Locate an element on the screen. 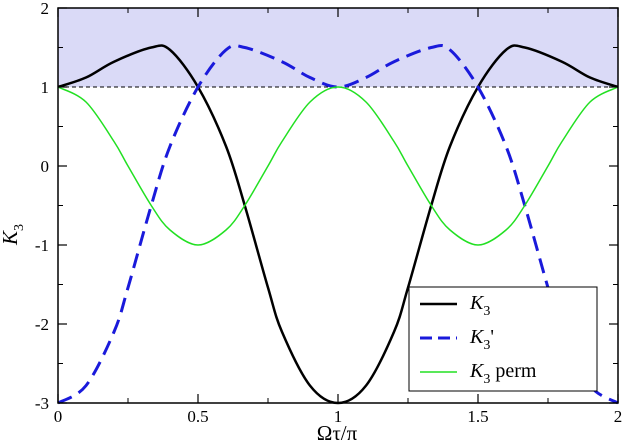 Image resolution: width=623 pixels, height=444 pixels. legend-label-suffix: ' is located at coordinates (492, 337).